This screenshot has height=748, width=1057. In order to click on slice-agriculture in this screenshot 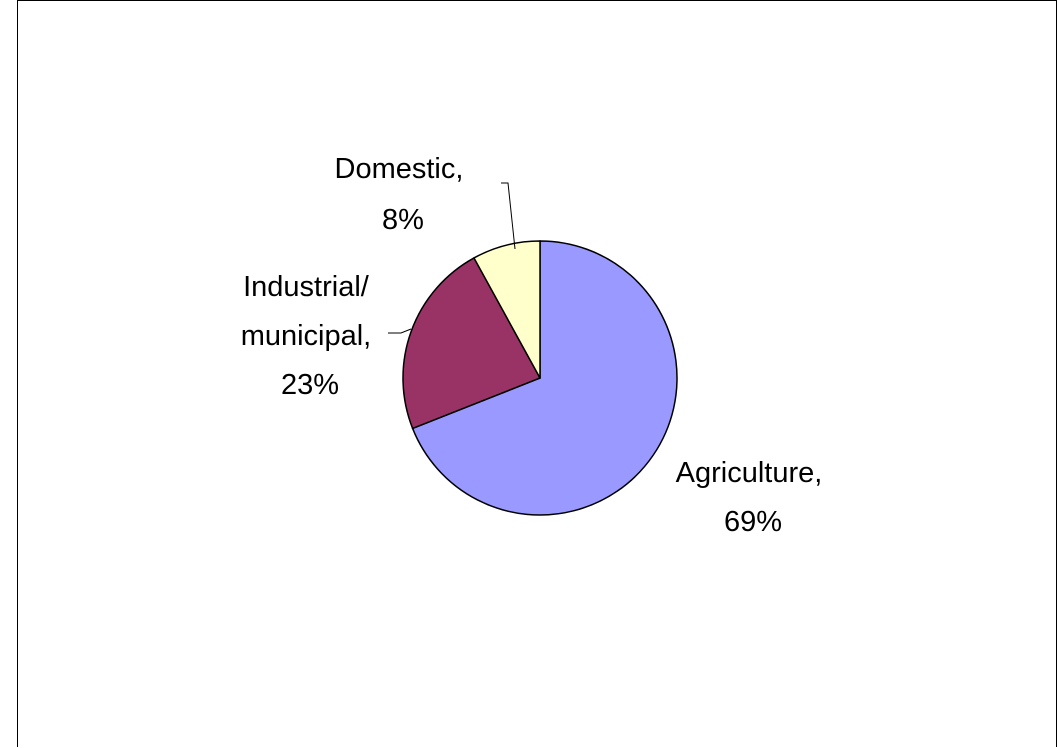, I will do `click(544, 378)`.